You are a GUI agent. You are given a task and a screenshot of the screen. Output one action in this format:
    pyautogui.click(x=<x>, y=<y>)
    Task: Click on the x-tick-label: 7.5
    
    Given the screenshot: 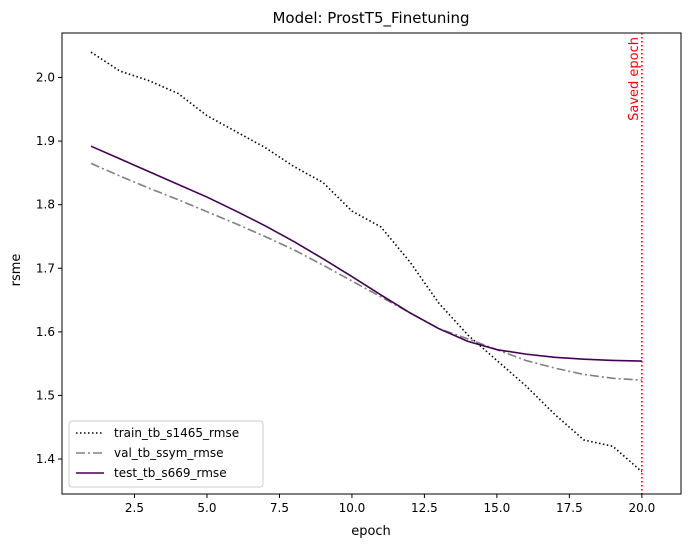 What is the action you would take?
    pyautogui.click(x=279, y=508)
    